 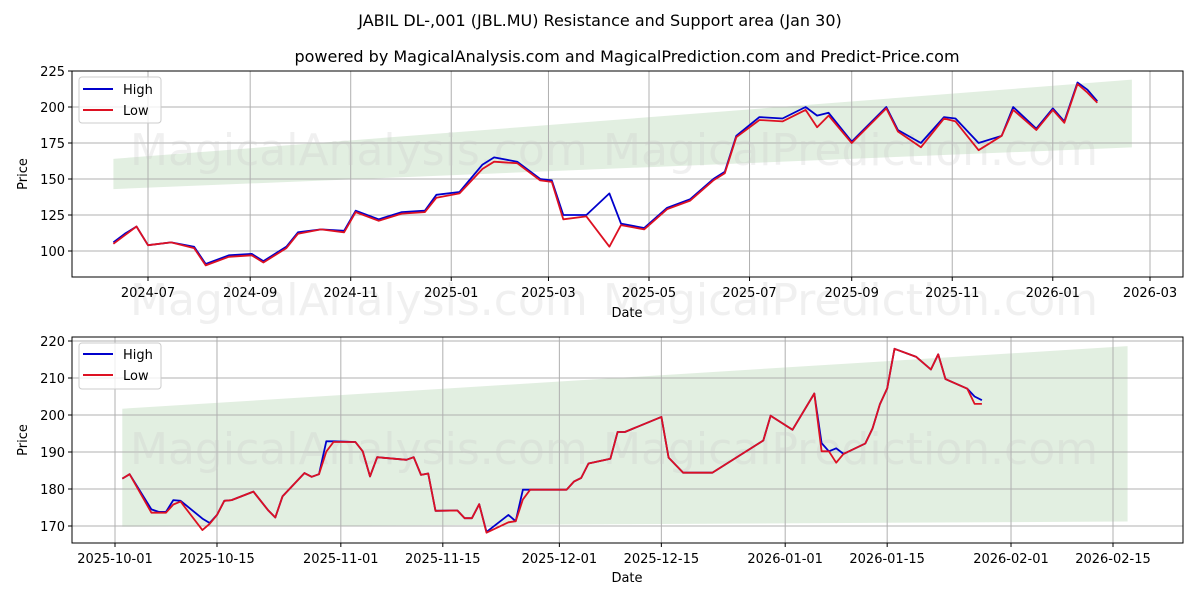 I want to click on x-tick-label: 2025-11-15, so click(x=443, y=559).